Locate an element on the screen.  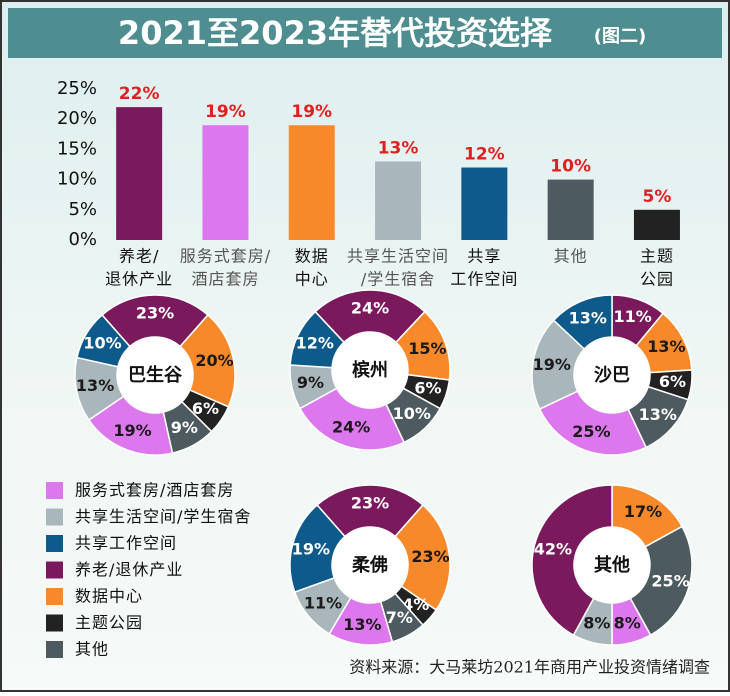
legend-label: 共享生活空间/学生宿舍 is located at coordinates (163, 516).